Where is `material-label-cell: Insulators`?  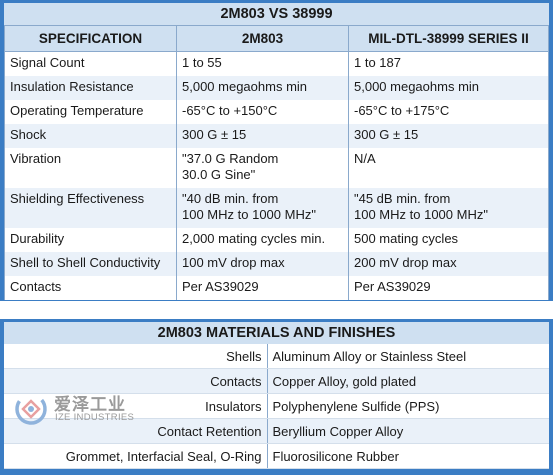 material-label-cell: Insulators is located at coordinates (136, 406).